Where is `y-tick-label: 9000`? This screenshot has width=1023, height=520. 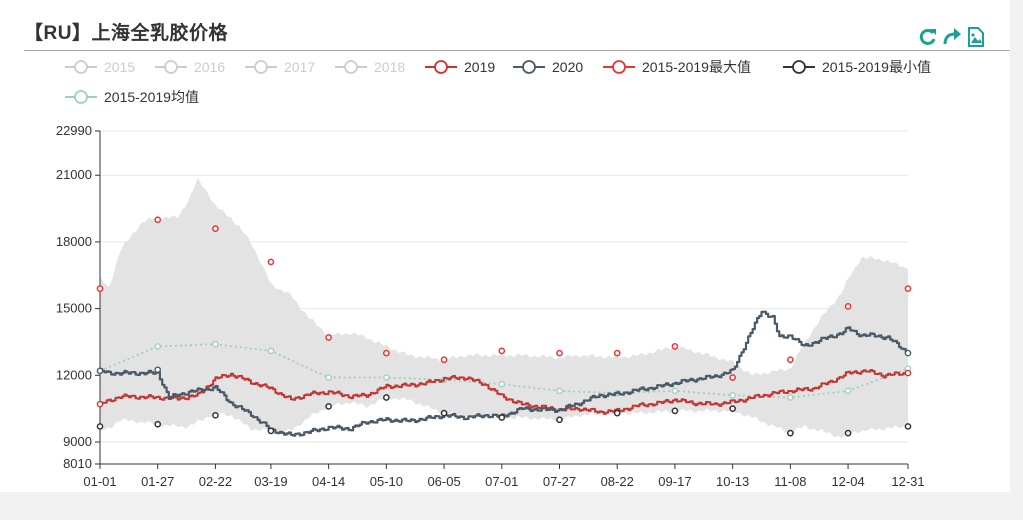 y-tick-label: 9000 is located at coordinates (77, 441).